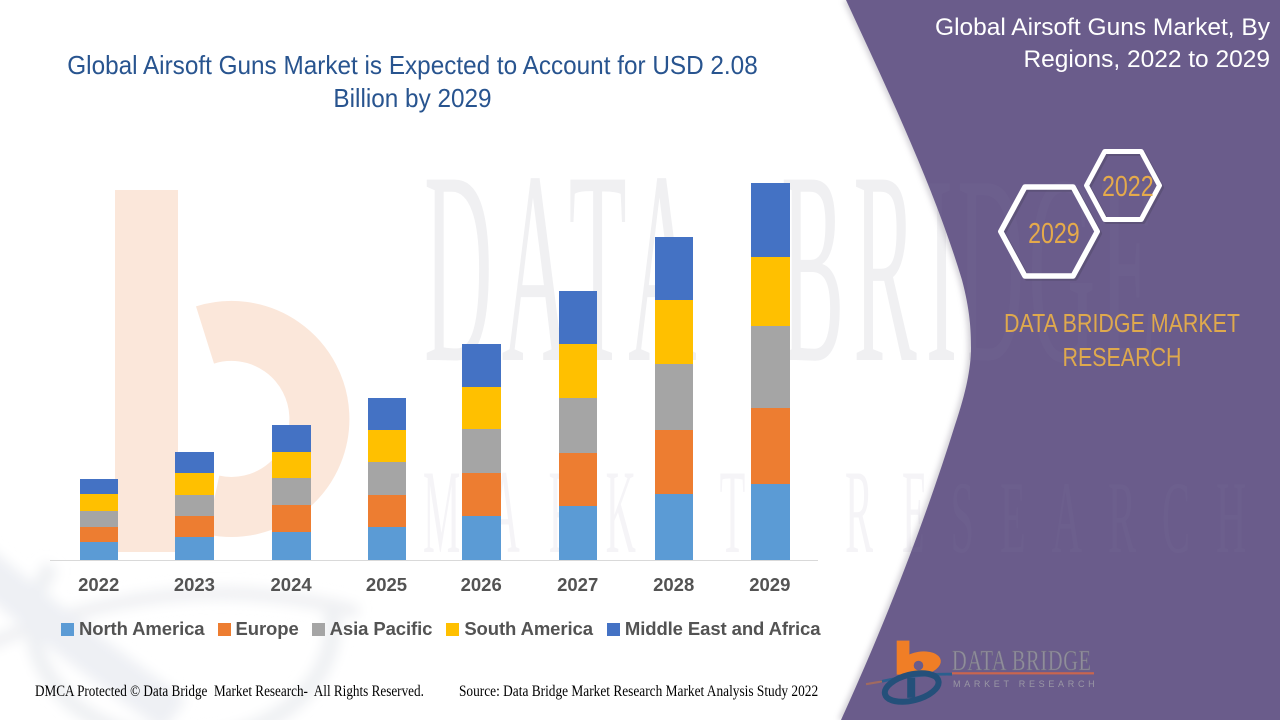  Describe the element at coordinates (1022, 661) in the screenshot. I see `svg-text: DATA BRIDGE` at that location.